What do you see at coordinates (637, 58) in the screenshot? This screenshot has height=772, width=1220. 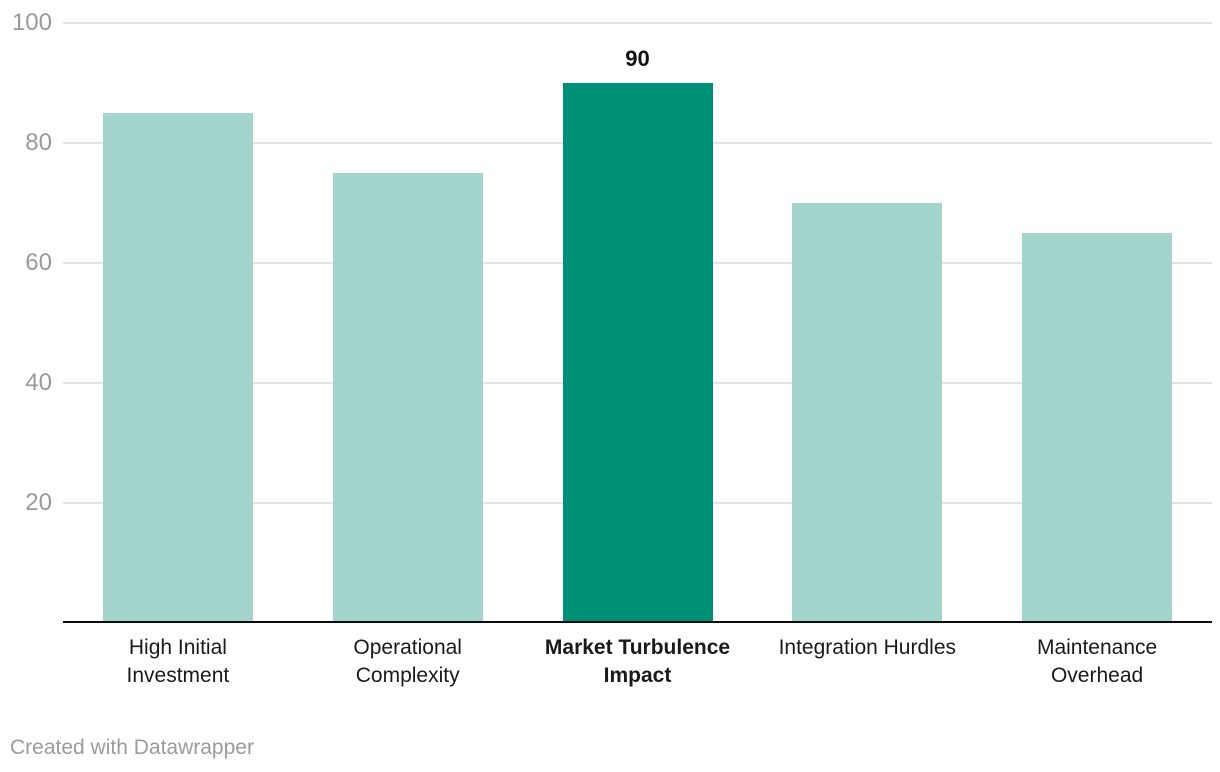 I see `value-label: 90` at bounding box center [637, 58].